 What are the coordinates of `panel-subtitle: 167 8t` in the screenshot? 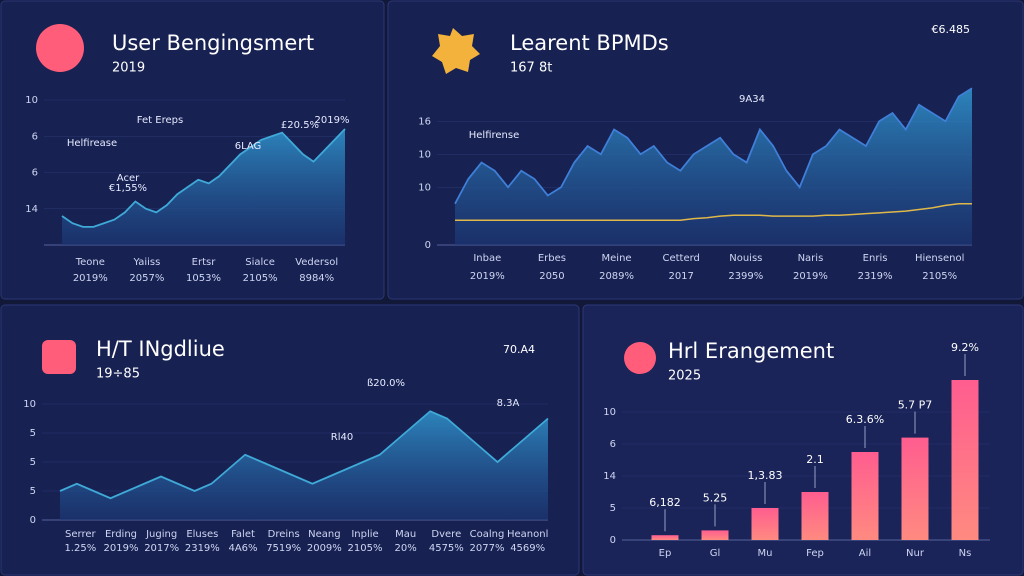 It's located at (531, 68).